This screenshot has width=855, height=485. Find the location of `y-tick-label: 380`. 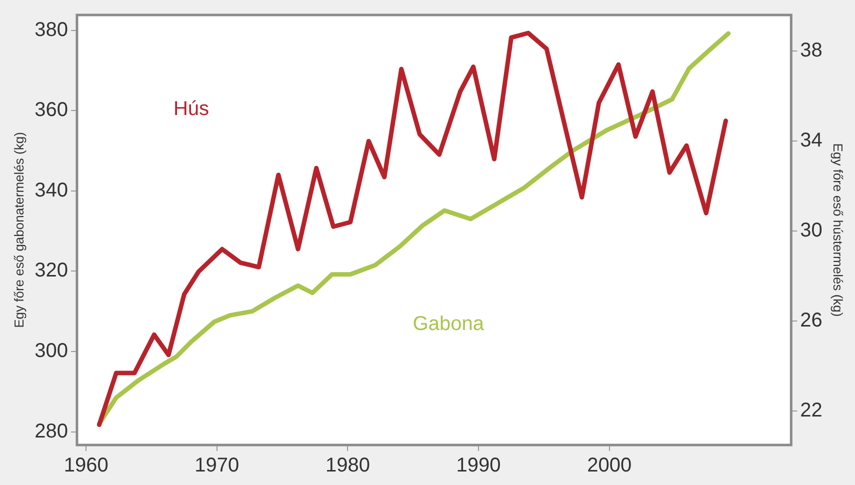

y-tick-label: 380 is located at coordinates (51, 29).